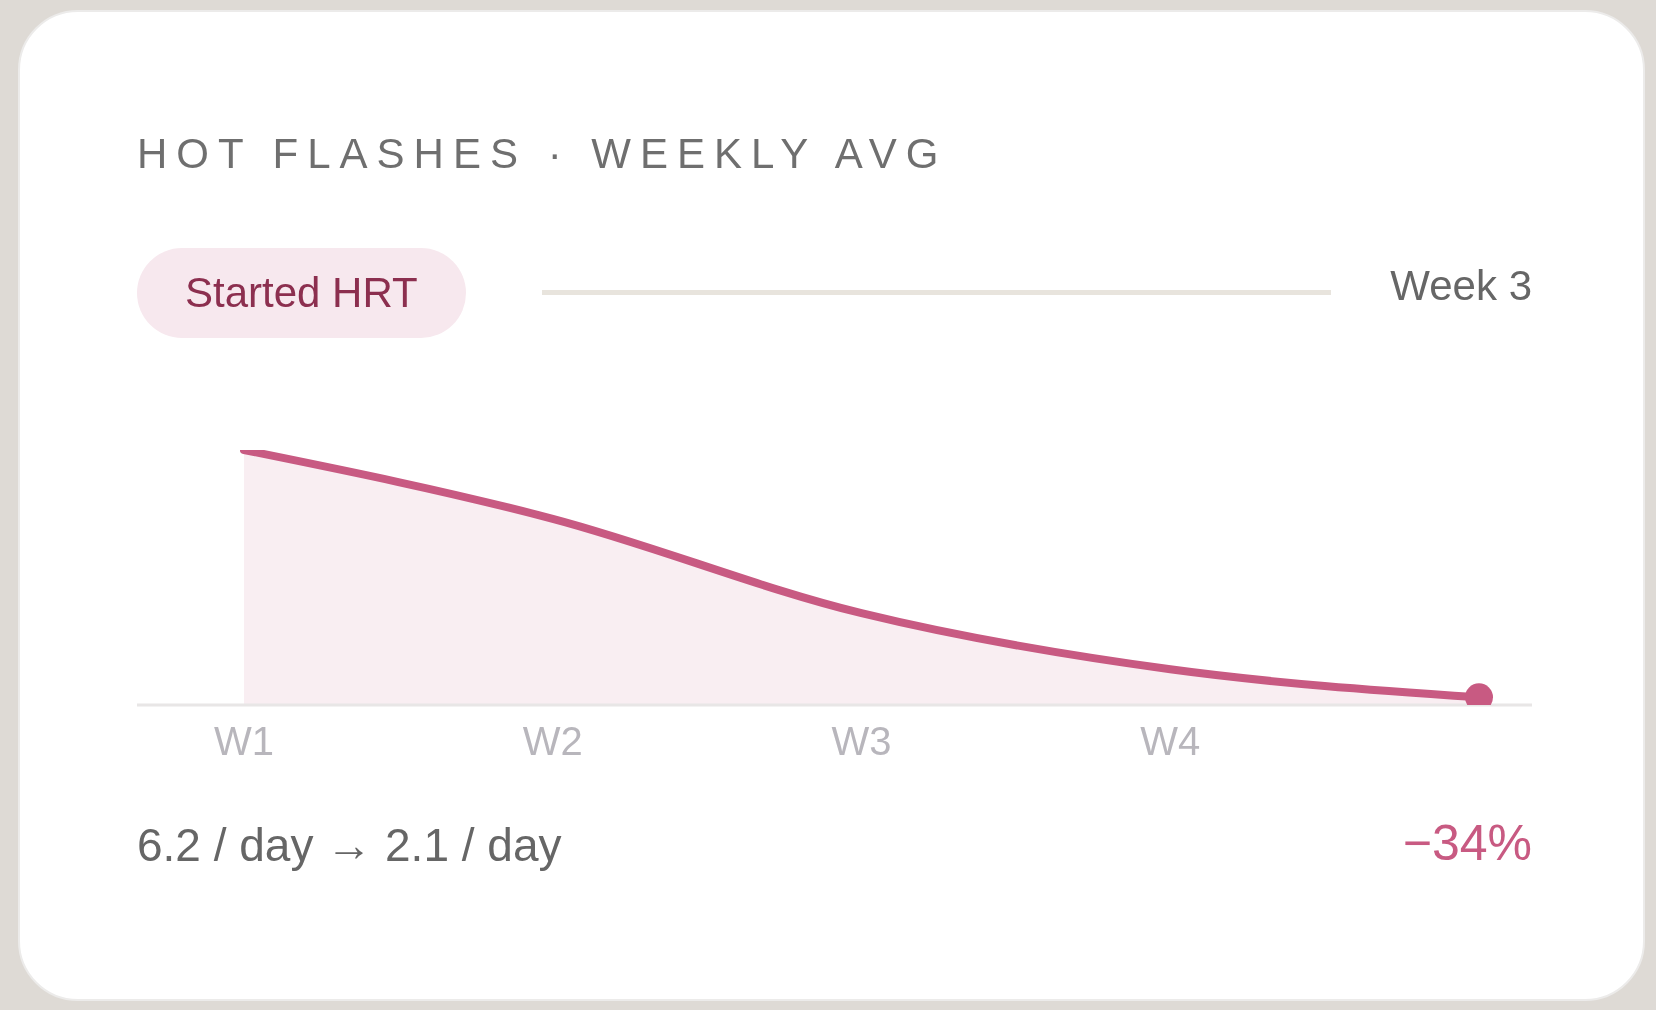  I want to click on text: 6.2 / day → 2.1 / day, so click(349, 845).